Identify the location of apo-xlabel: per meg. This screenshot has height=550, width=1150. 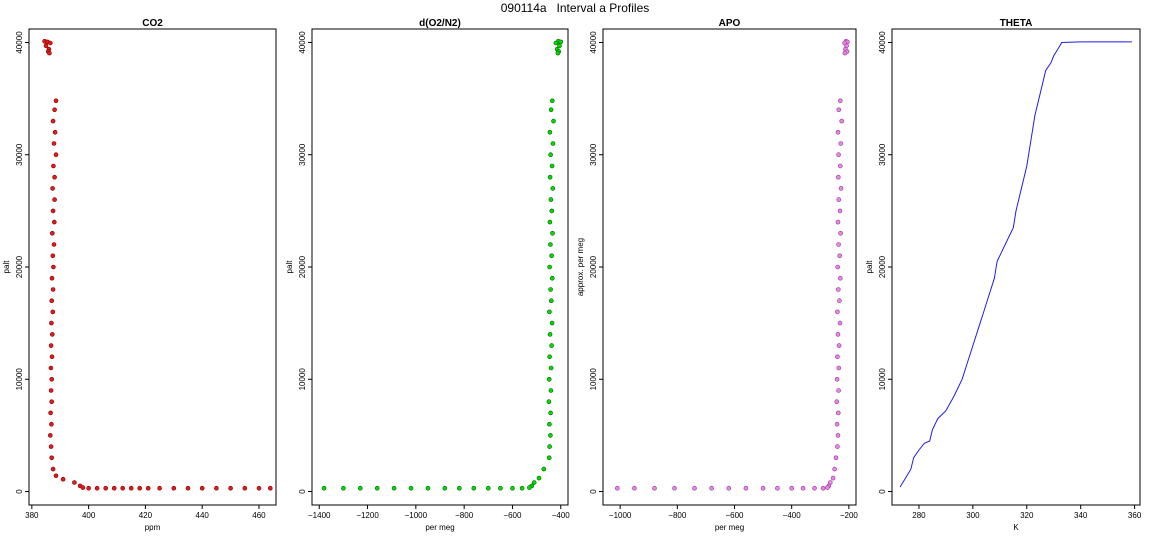
(729, 527).